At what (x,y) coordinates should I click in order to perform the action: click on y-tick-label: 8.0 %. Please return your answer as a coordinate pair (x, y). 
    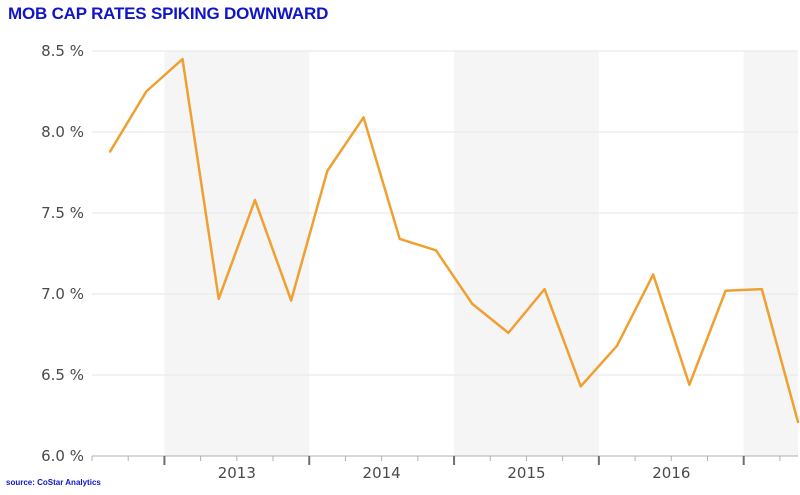
    Looking at the image, I should click on (62, 132).